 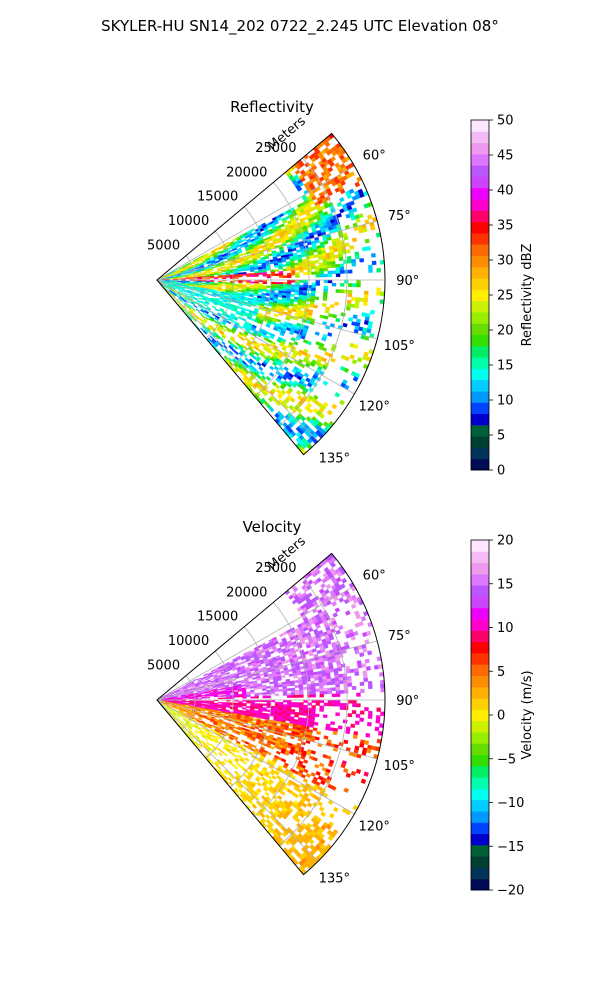 What do you see at coordinates (251, 287) in the screenshot?
I see `range-ring` at bounding box center [251, 287].